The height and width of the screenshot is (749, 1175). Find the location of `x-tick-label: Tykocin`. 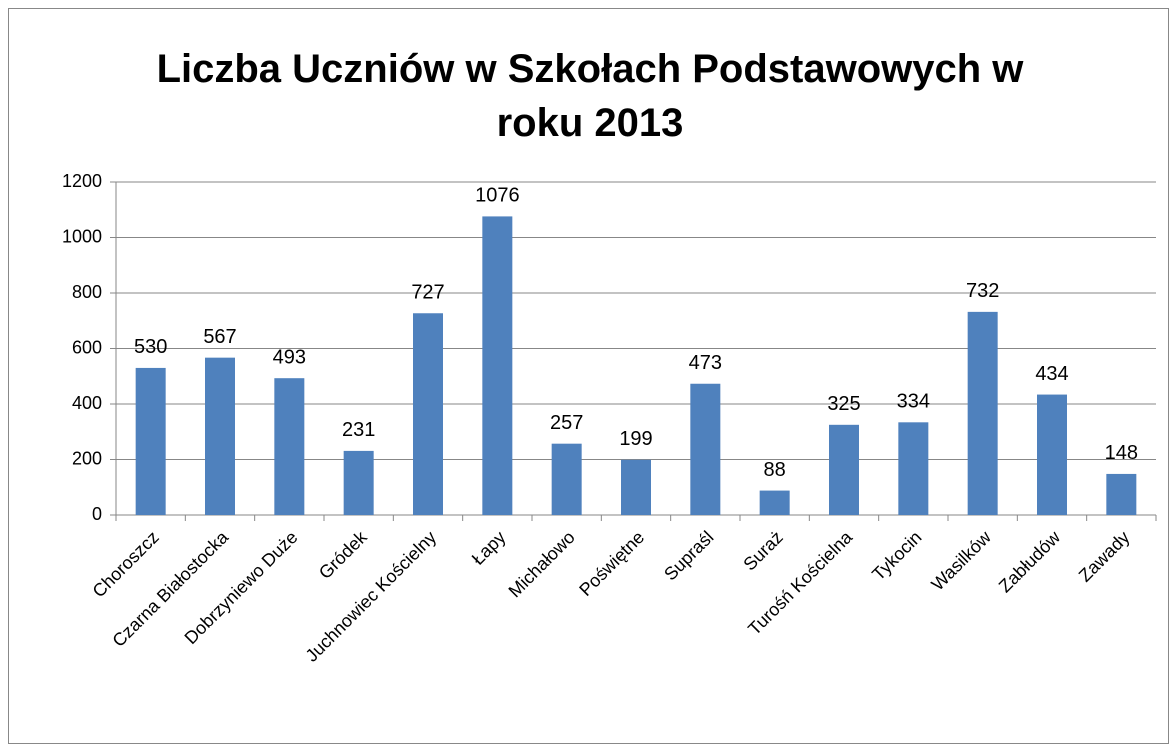

x-tick-label: Tykocin is located at coordinates (896, 555).